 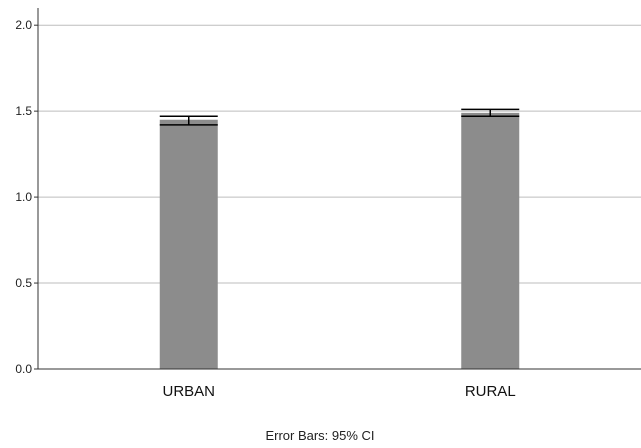 I want to click on x-tick-label: RURAL, so click(x=490, y=391).